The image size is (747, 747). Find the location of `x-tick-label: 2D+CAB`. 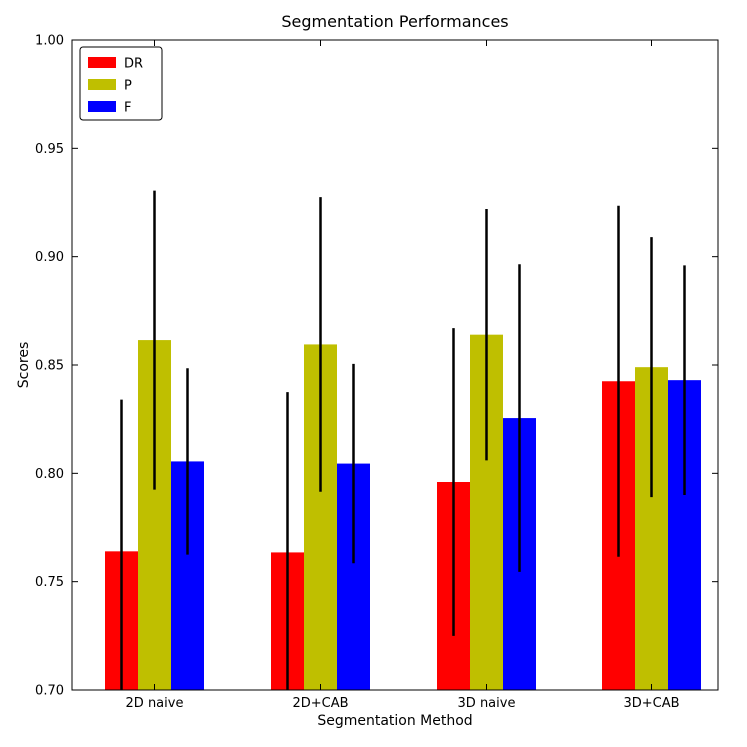

x-tick-label: 2D+CAB is located at coordinates (320, 703).